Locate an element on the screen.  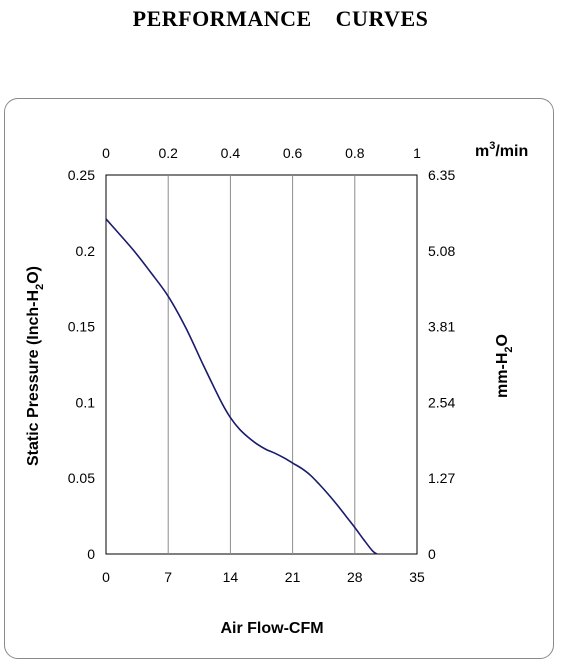
top-axis-tick-label: 0.2 is located at coordinates (168, 153).